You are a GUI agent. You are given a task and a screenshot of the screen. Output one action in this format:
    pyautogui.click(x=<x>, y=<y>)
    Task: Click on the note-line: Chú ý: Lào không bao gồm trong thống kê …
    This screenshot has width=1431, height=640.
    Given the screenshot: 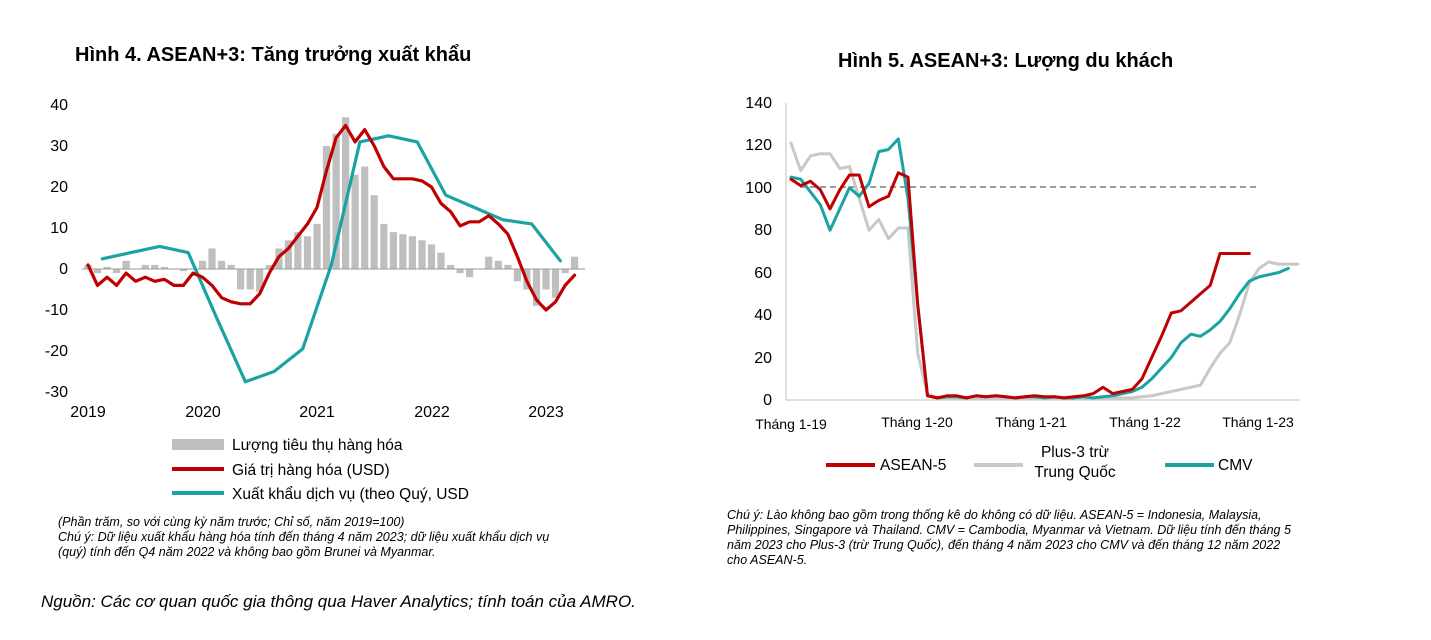 What is the action you would take?
    pyautogui.click(x=994, y=515)
    